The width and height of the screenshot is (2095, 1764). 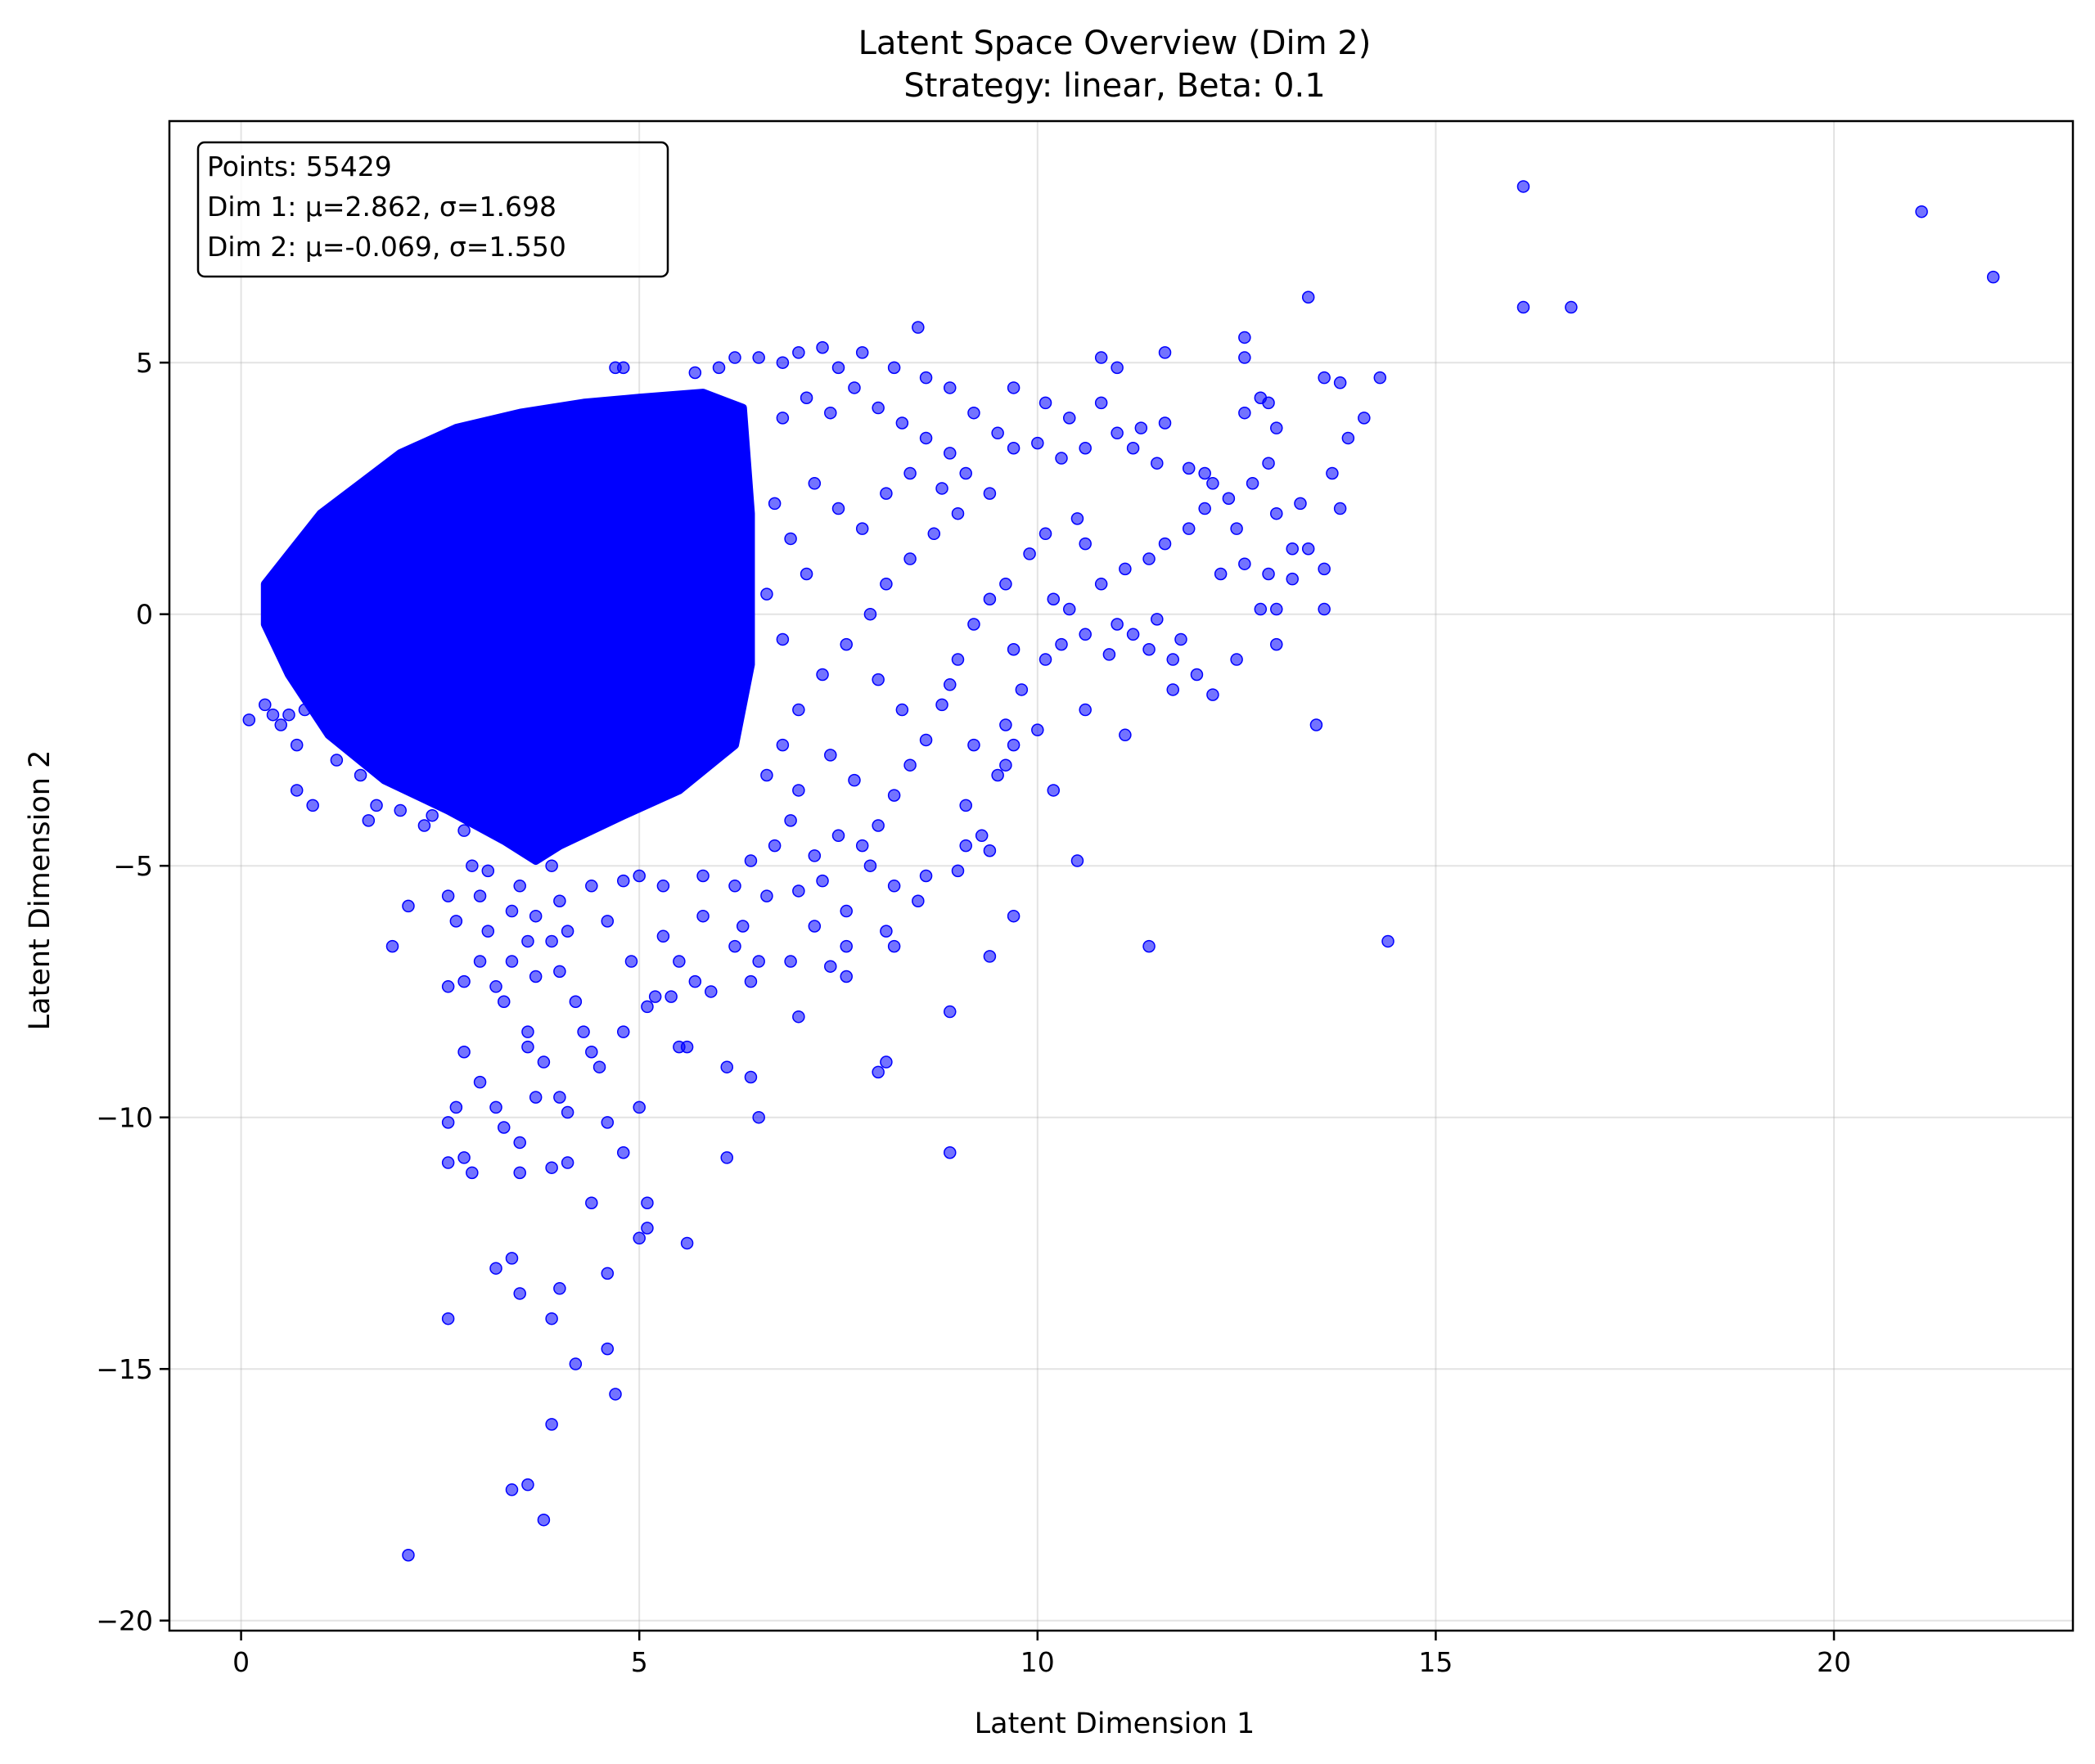 I want to click on stats-line-dim2: Dim 2: μ=-0.069, σ=1.550, so click(x=386, y=247).